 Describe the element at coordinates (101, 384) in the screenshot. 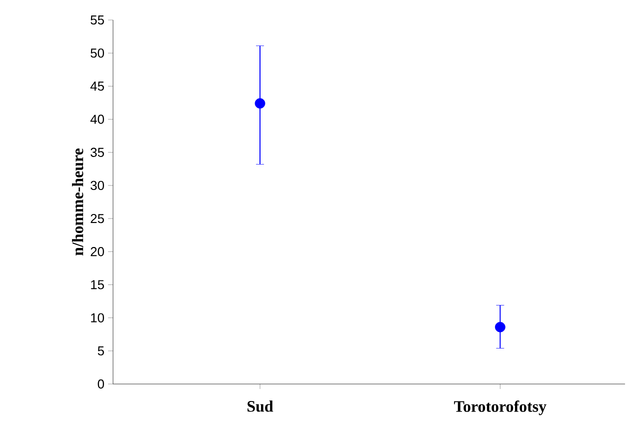

I see `y-tick-label: 0` at that location.